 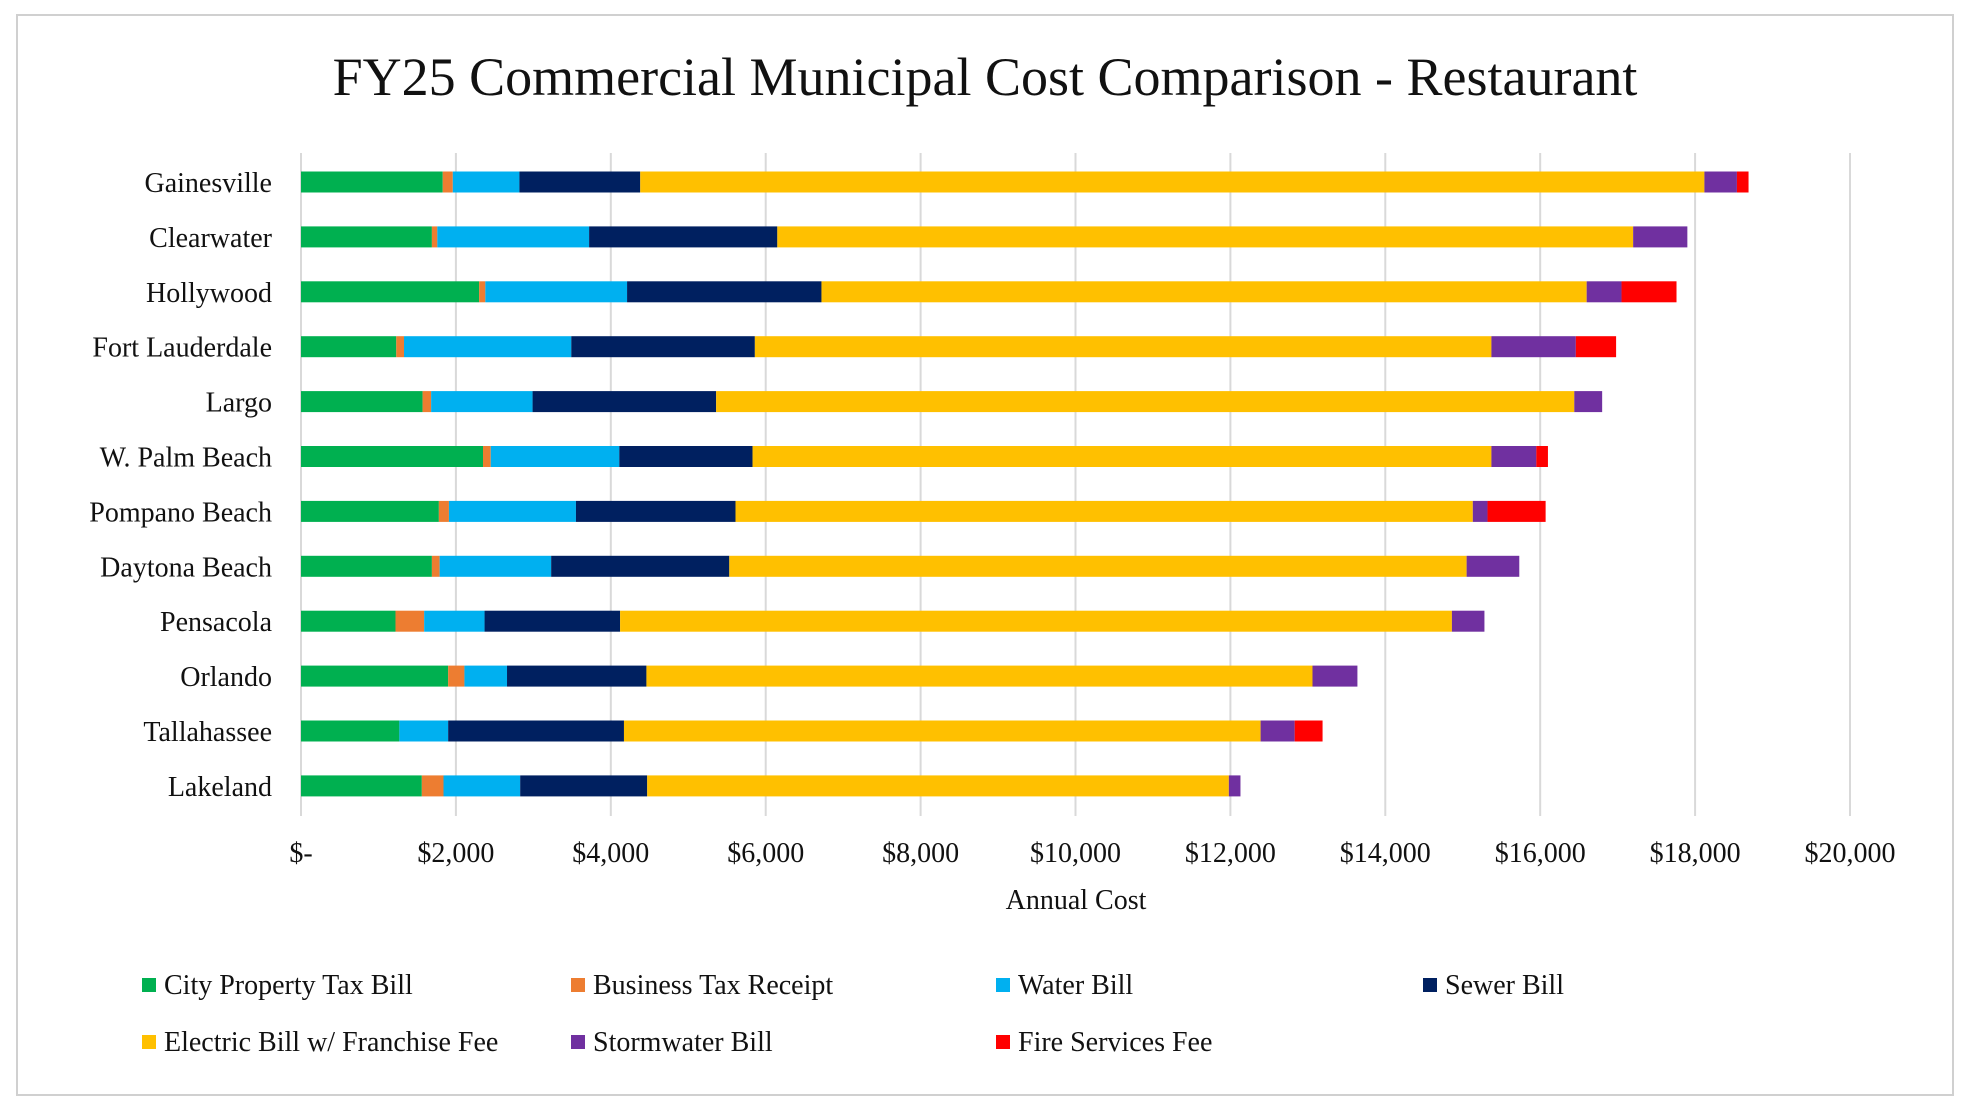 What do you see at coordinates (300, 853) in the screenshot?
I see `x-tick-label: $-` at bounding box center [300, 853].